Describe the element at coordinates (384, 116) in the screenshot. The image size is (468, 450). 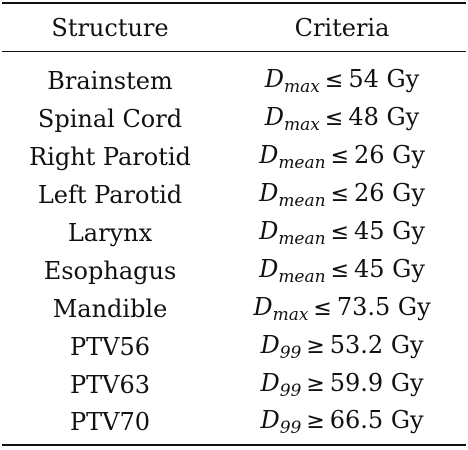
I see `dose-value: 48 Gy` at that location.